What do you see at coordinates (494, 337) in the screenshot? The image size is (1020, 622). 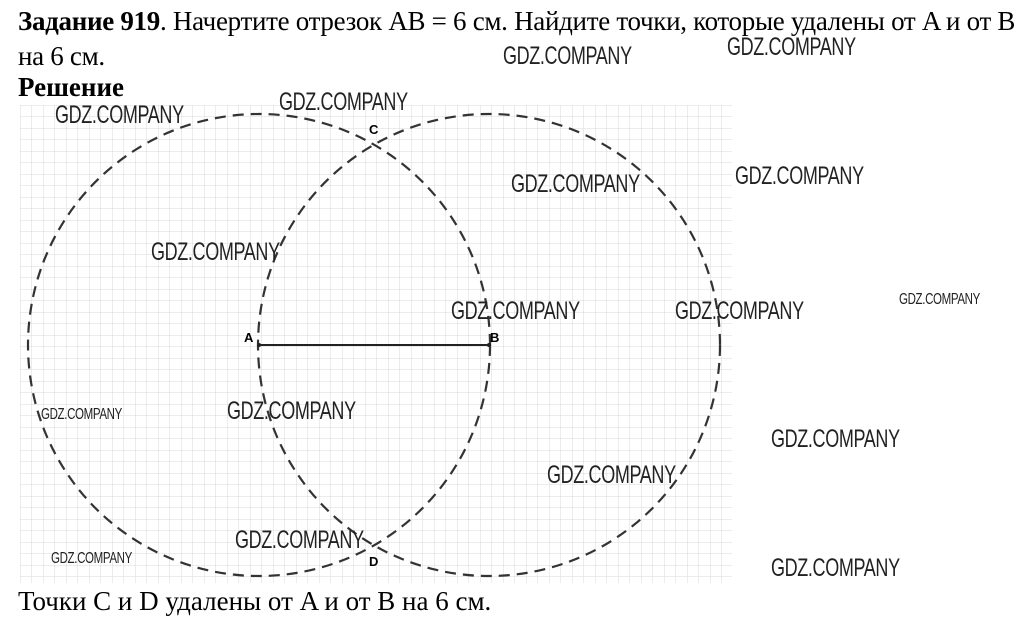 I see `label-b: B` at bounding box center [494, 337].